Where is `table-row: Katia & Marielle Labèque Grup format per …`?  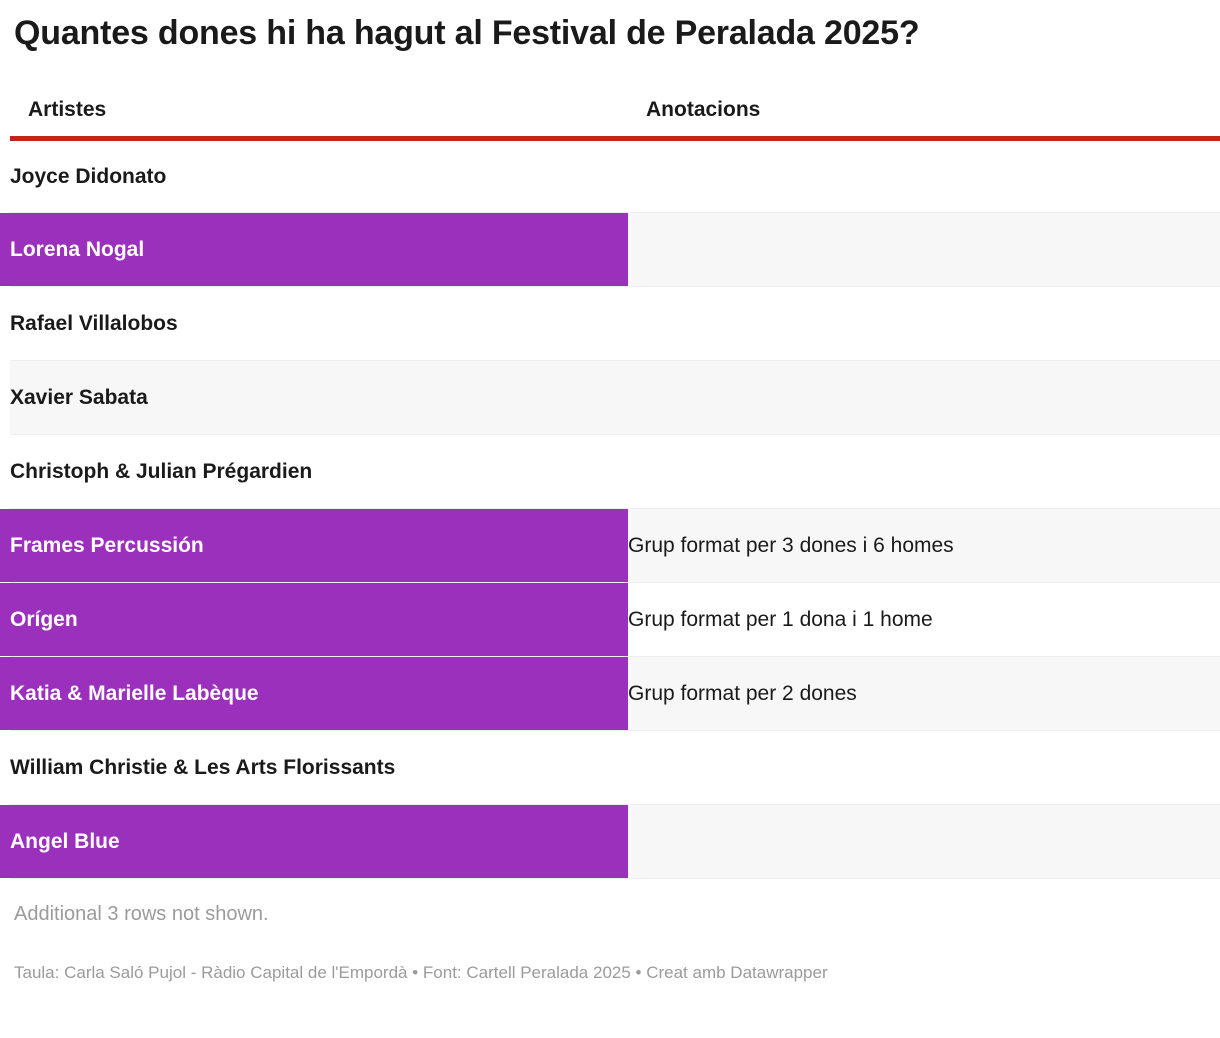 table-row: Katia & Marielle Labèque Grup format per … is located at coordinates (610, 694).